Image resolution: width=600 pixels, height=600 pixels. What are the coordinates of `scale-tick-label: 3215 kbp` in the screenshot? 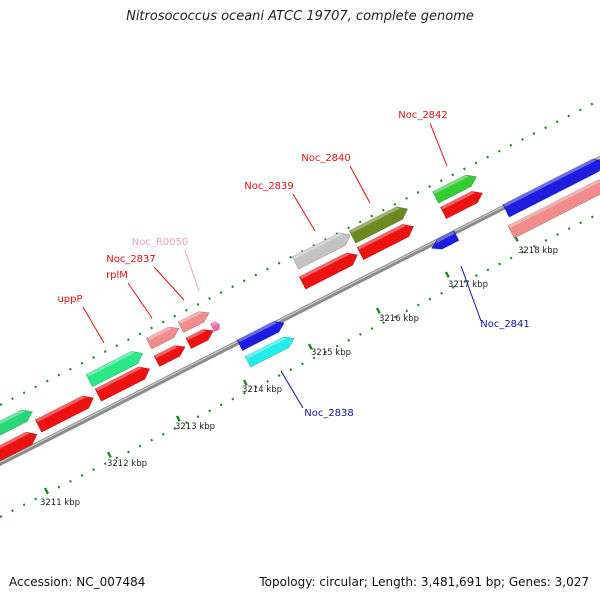 It's located at (331, 353).